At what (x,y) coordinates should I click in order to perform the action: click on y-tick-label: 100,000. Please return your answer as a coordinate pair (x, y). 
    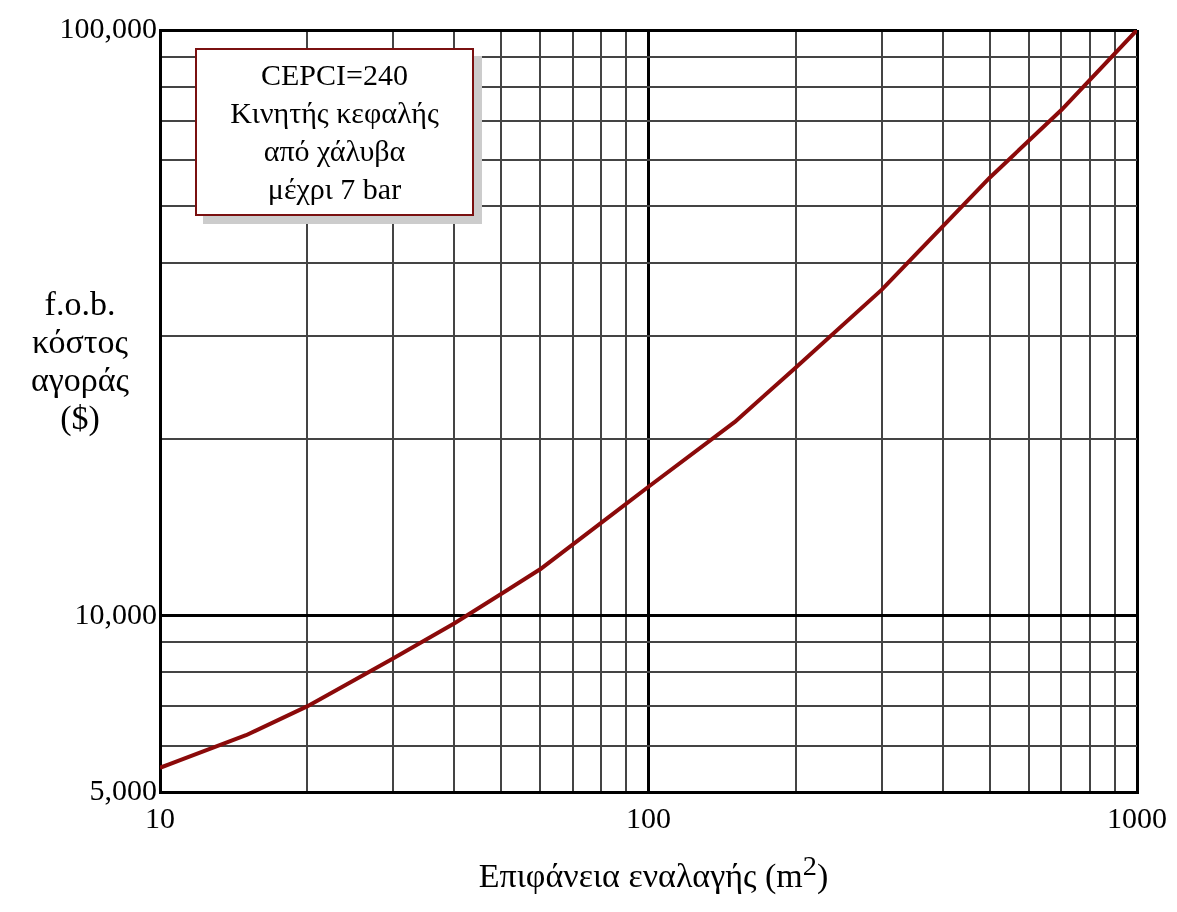
    Looking at the image, I should click on (108, 27).